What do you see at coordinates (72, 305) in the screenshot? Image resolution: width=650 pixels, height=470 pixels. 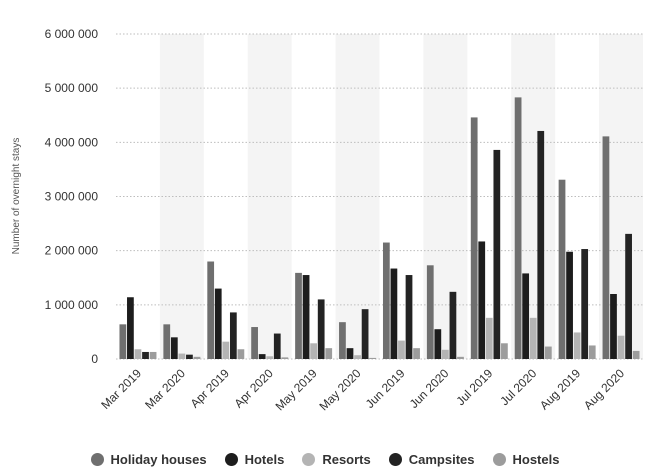 I see `y-tick-label: 1 000 000` at bounding box center [72, 305].